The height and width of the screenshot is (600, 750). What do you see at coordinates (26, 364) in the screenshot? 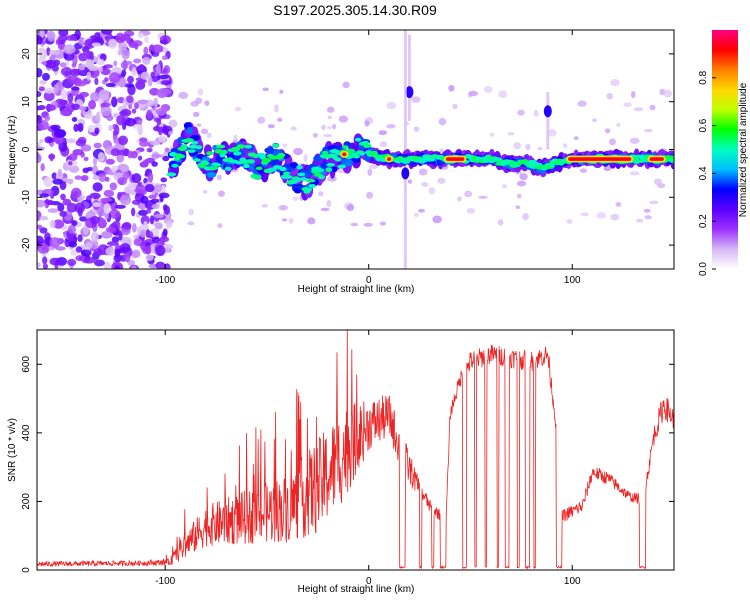
I see `y-tick-label: 600` at bounding box center [26, 364].